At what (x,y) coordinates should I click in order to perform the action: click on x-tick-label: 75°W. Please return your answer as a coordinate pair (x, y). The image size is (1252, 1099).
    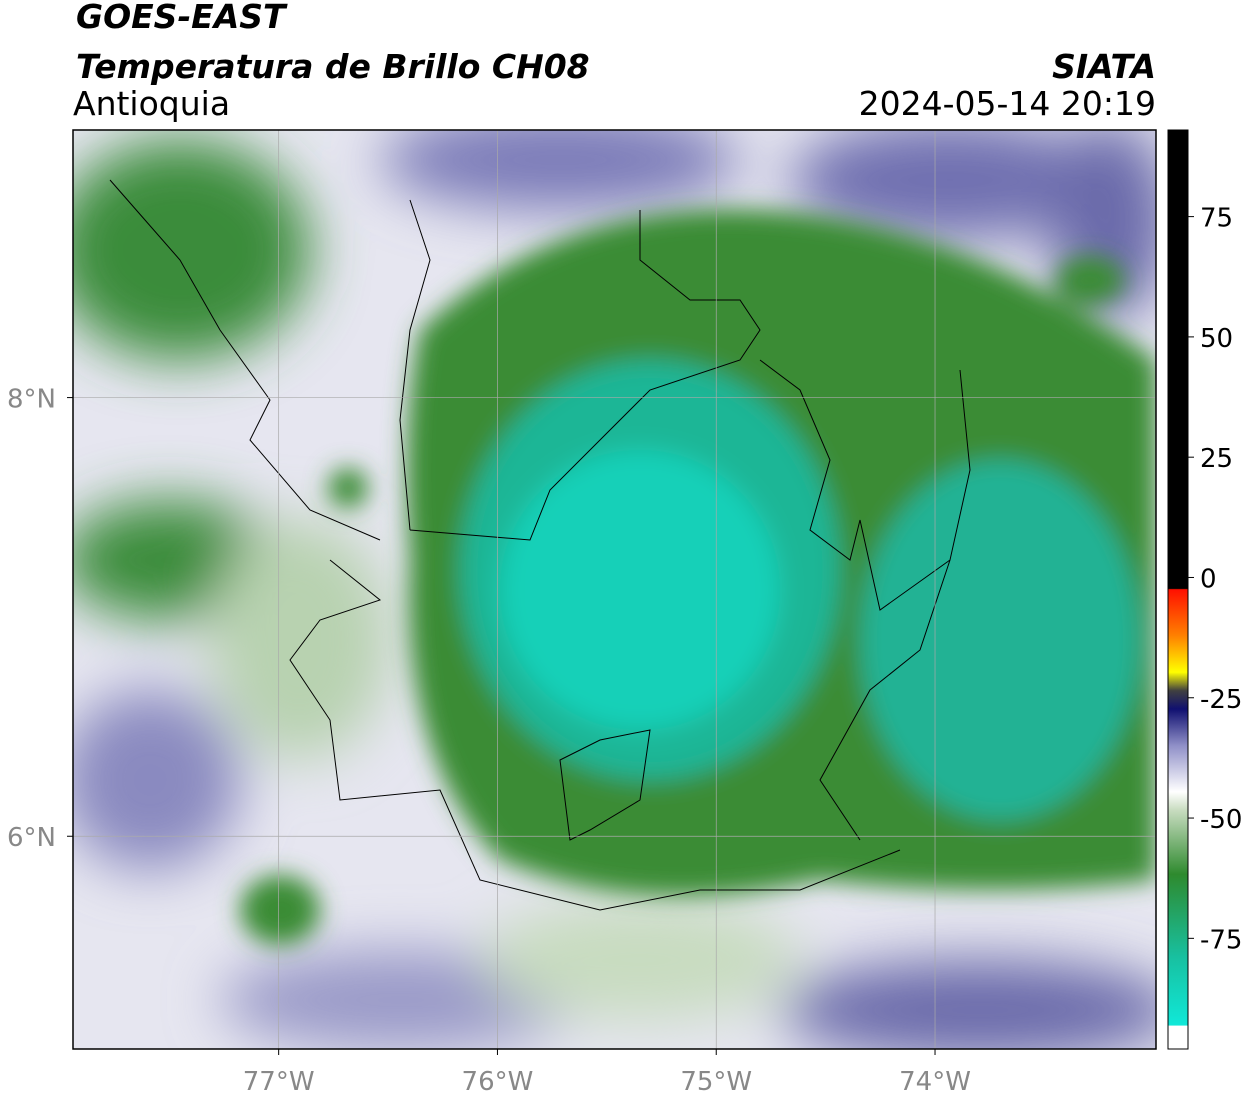
    Looking at the image, I should click on (716, 1082).